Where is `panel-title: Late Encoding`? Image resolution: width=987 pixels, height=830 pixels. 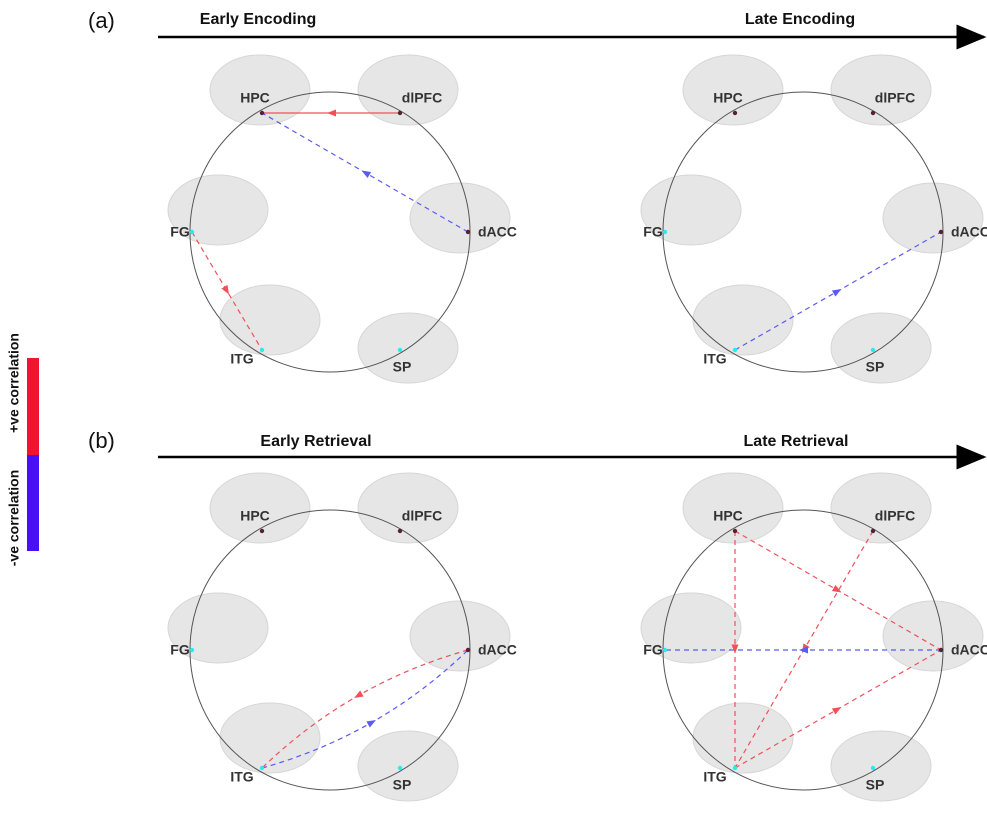 panel-title: Late Encoding is located at coordinates (800, 19).